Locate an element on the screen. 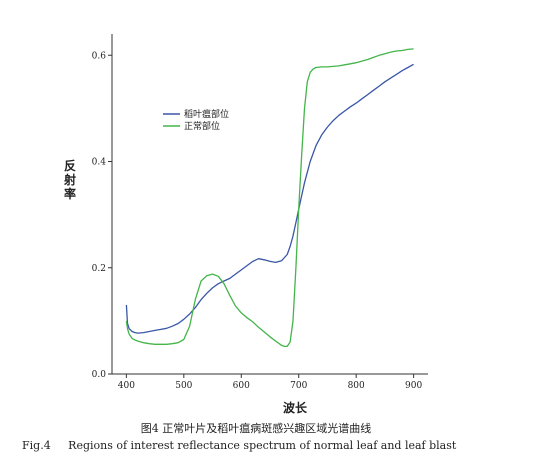 This screenshot has height=467, width=546. x-ticks: 400 500 600 700 800 900 is located at coordinates (270, 382).